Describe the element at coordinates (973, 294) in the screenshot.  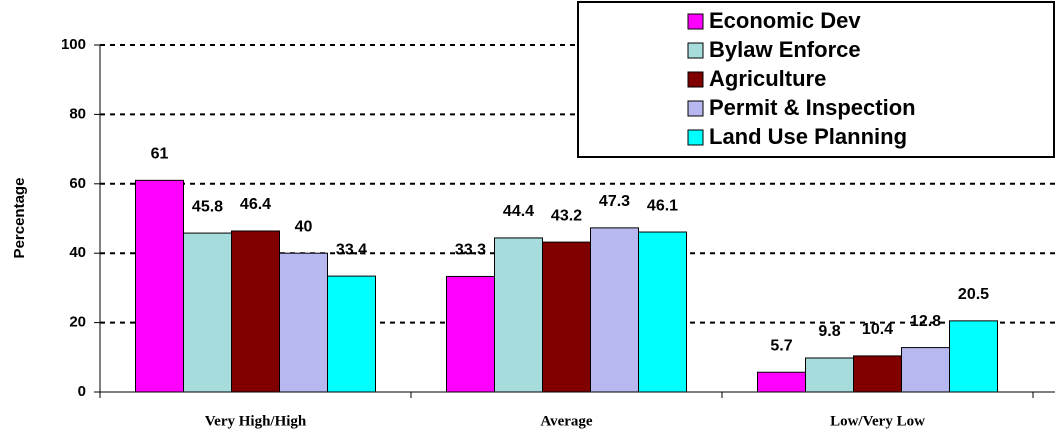
I see `data-label: 20.5` at that location.